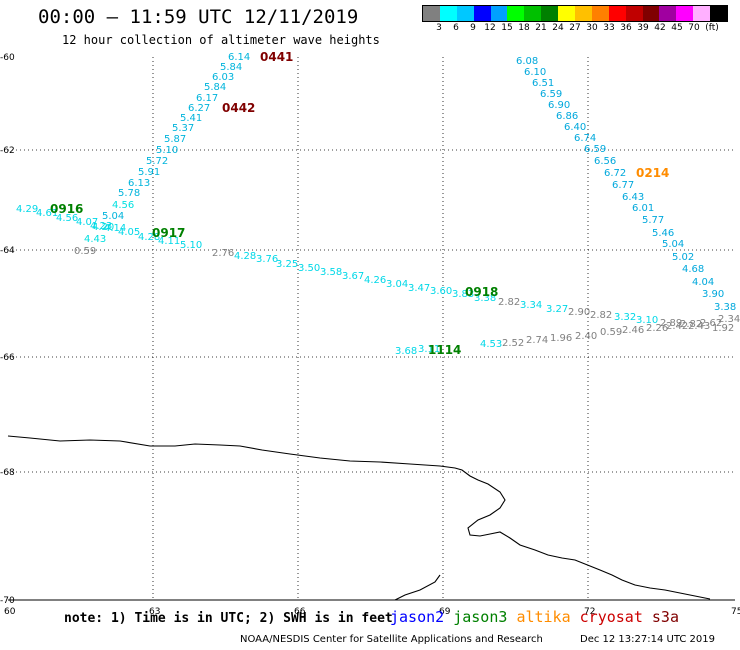 This screenshot has height=650, width=740. What do you see at coordinates (711, 323) in the screenshot?
I see `swh-value: 2.62` at bounding box center [711, 323].